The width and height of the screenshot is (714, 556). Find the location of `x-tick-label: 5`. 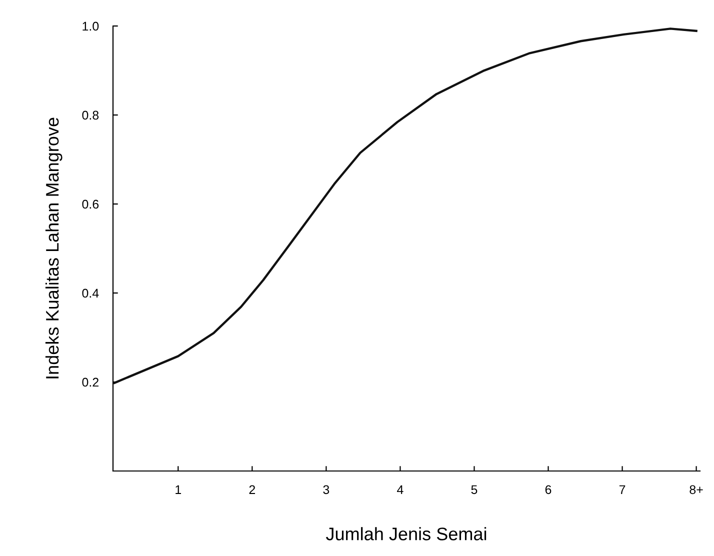

x-tick-label: 5 is located at coordinates (474, 489).